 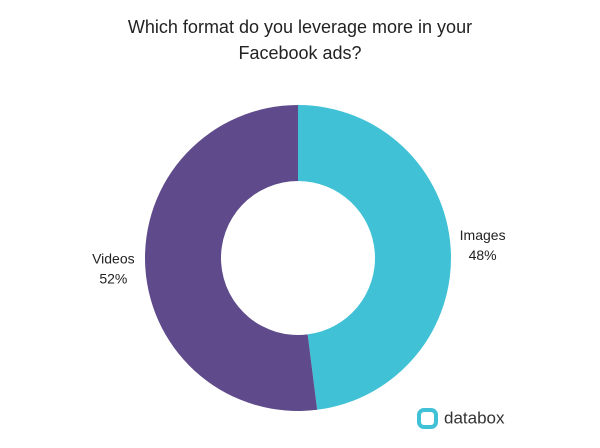 I want to click on logo-icon, so click(x=427, y=418).